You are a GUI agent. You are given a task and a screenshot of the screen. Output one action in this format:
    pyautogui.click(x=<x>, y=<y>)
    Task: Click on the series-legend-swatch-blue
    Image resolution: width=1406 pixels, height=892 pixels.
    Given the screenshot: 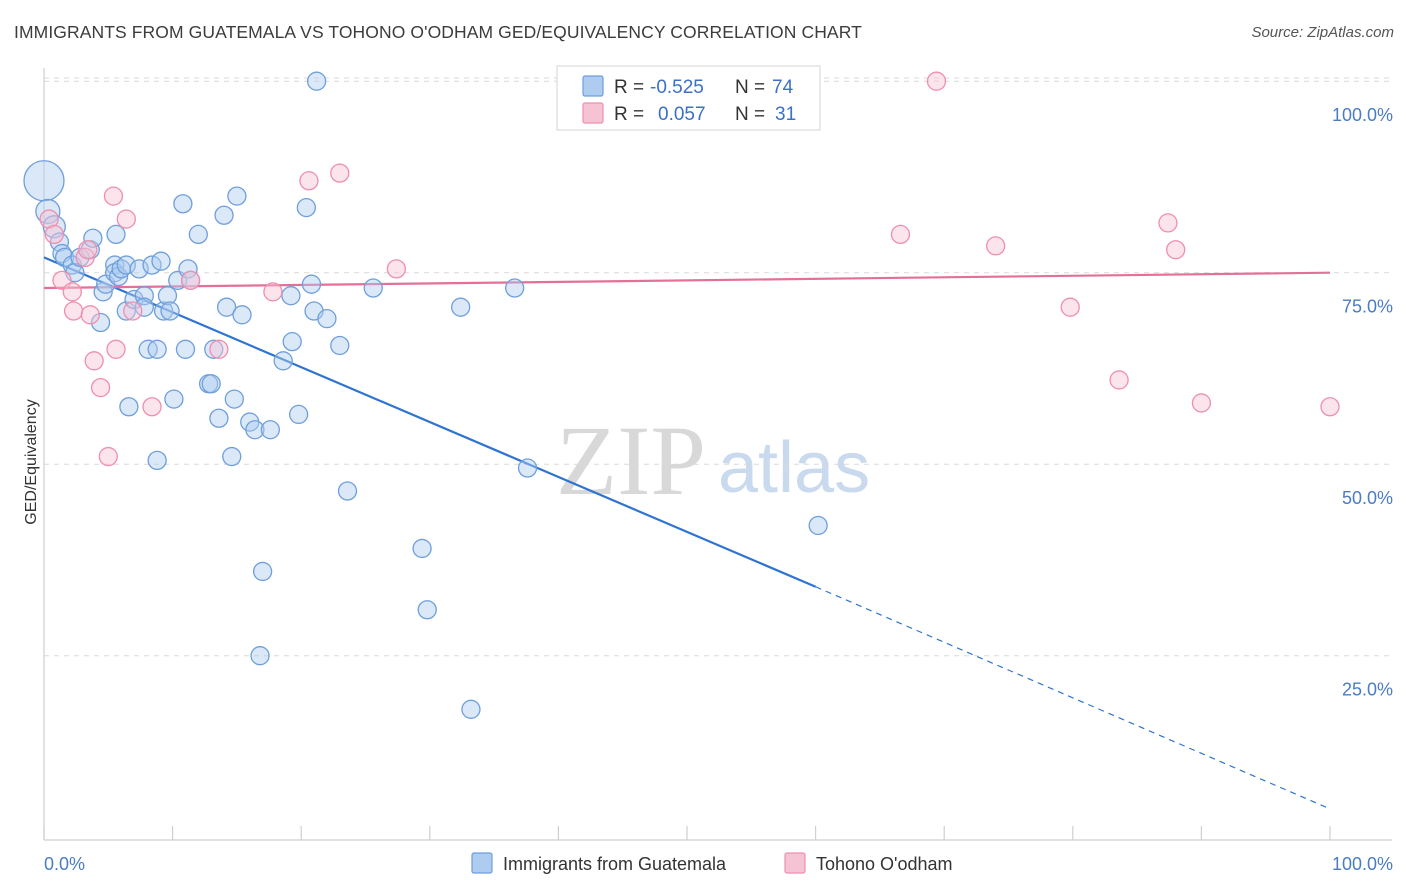 What is the action you would take?
    pyautogui.click(x=482, y=863)
    